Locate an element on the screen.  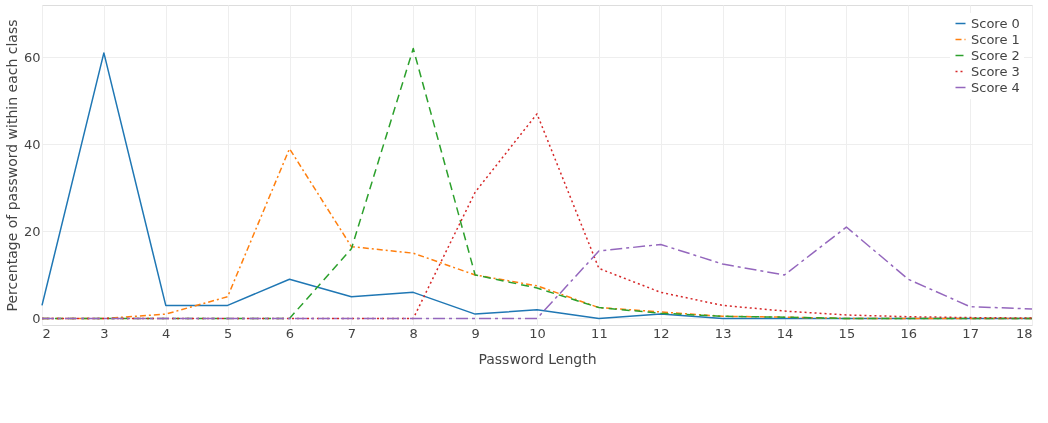
x-tick-label: 2 is located at coordinates (46, 333).